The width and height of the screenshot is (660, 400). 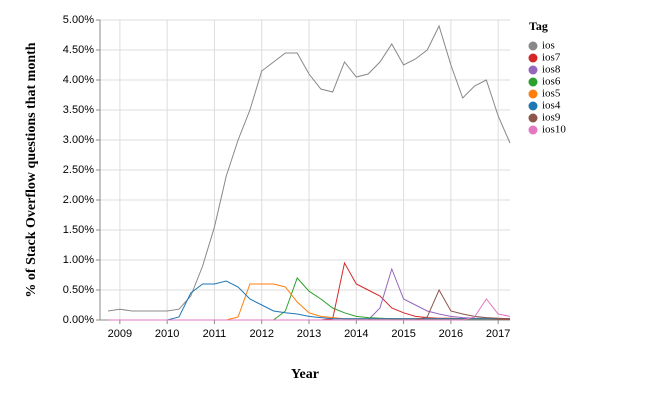 What do you see at coordinates (78, 20) in the screenshot?
I see `y-tick-label: 5.00%` at bounding box center [78, 20].